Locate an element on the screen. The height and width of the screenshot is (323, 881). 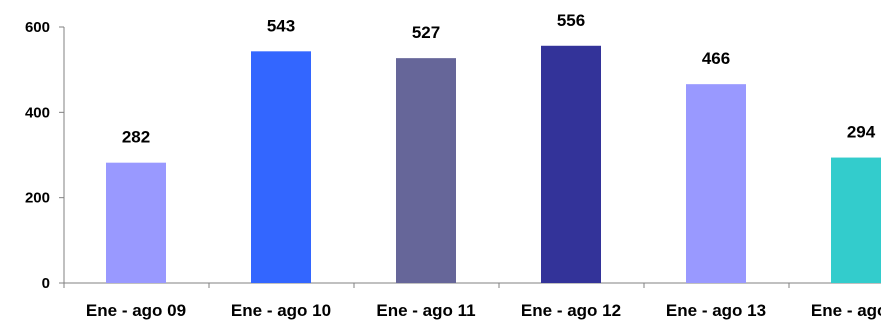
data-label: 556 is located at coordinates (571, 20).